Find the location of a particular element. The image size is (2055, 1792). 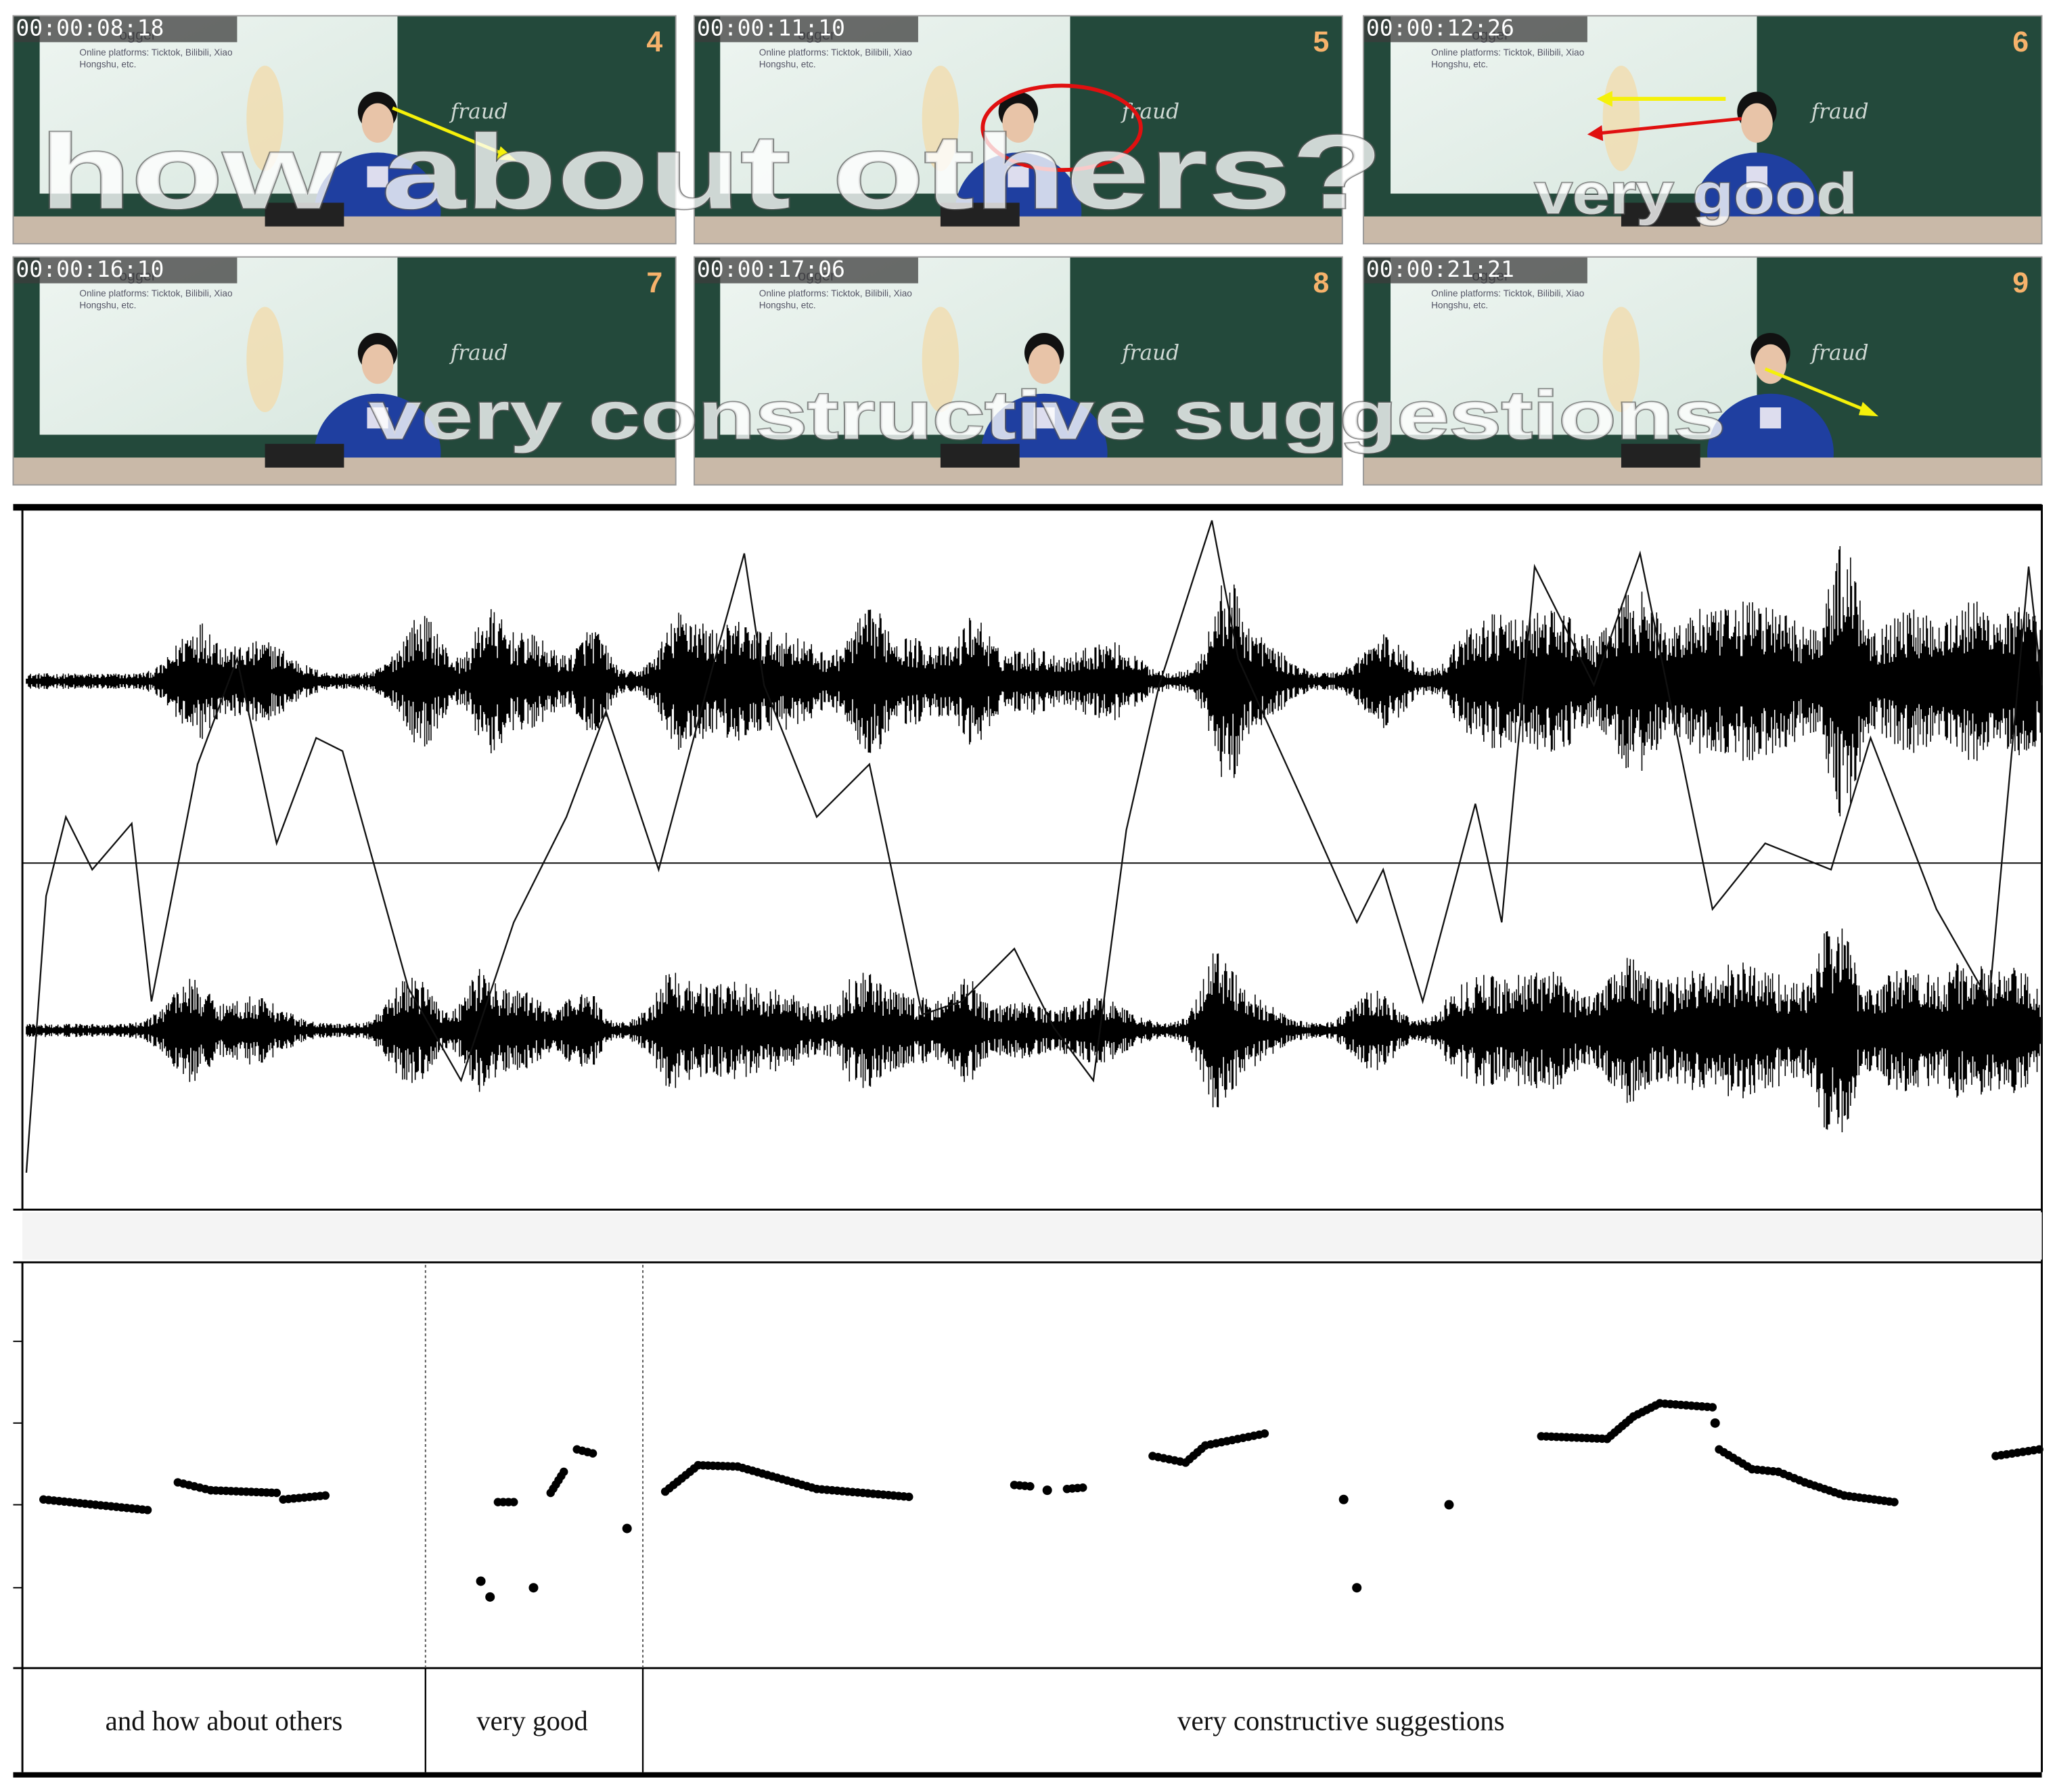

caption-overlay: how about others? is located at coordinates (711, 172).